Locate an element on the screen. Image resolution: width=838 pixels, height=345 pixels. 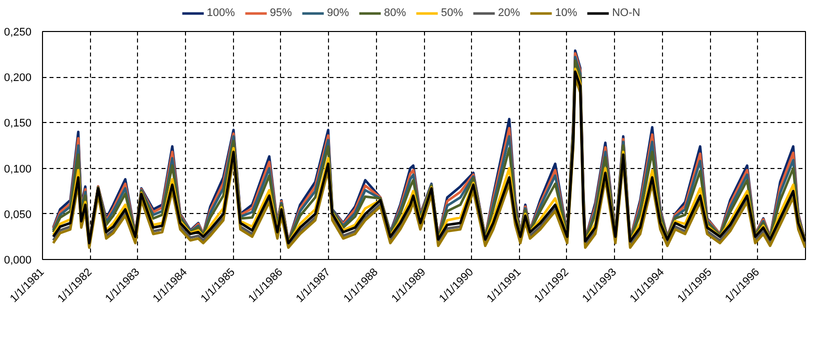
y-tick-label: 0,150 is located at coordinates (18, 124).